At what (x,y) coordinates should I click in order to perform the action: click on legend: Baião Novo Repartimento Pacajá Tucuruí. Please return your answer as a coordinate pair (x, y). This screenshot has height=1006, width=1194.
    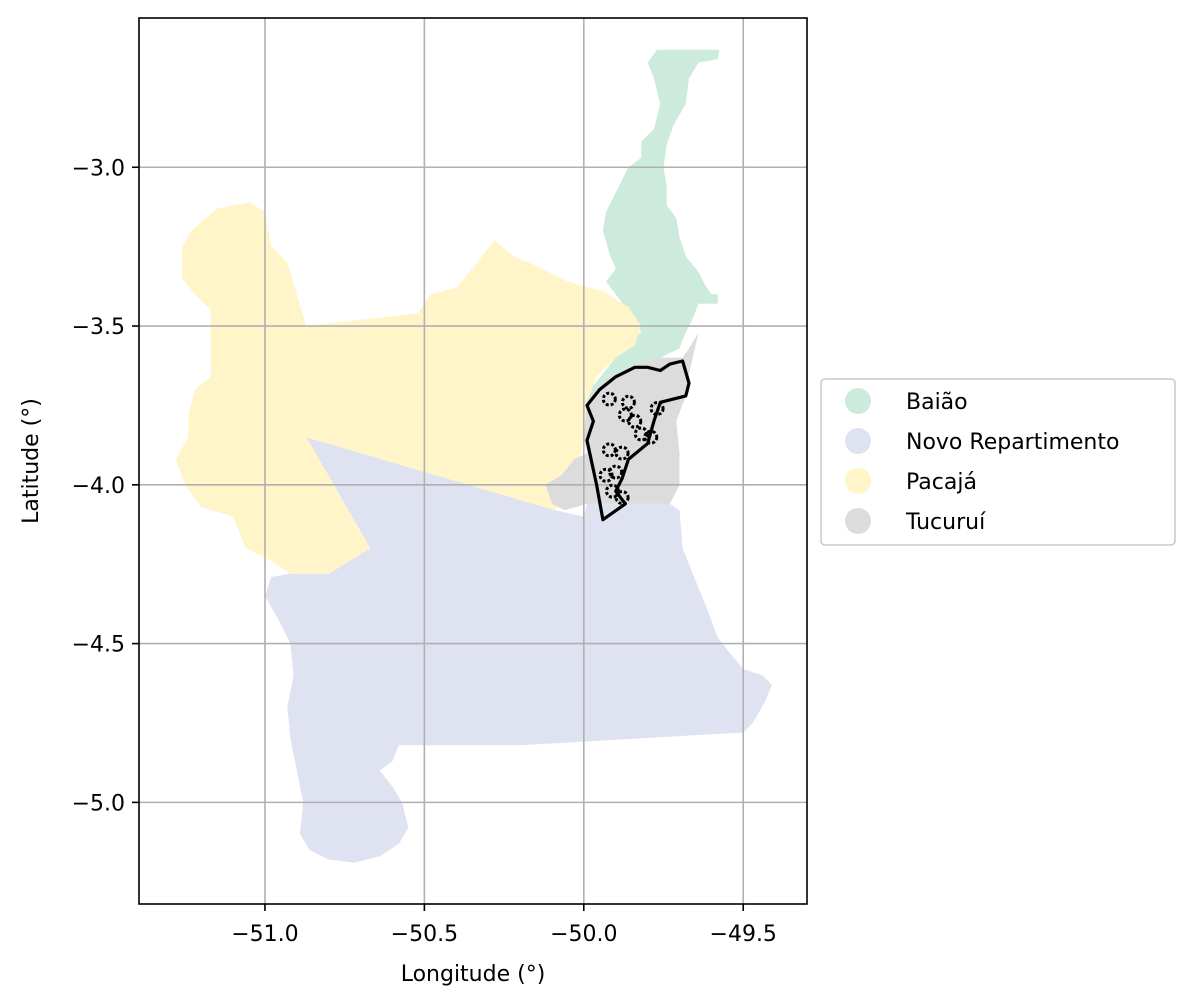
    Looking at the image, I should click on (998, 462).